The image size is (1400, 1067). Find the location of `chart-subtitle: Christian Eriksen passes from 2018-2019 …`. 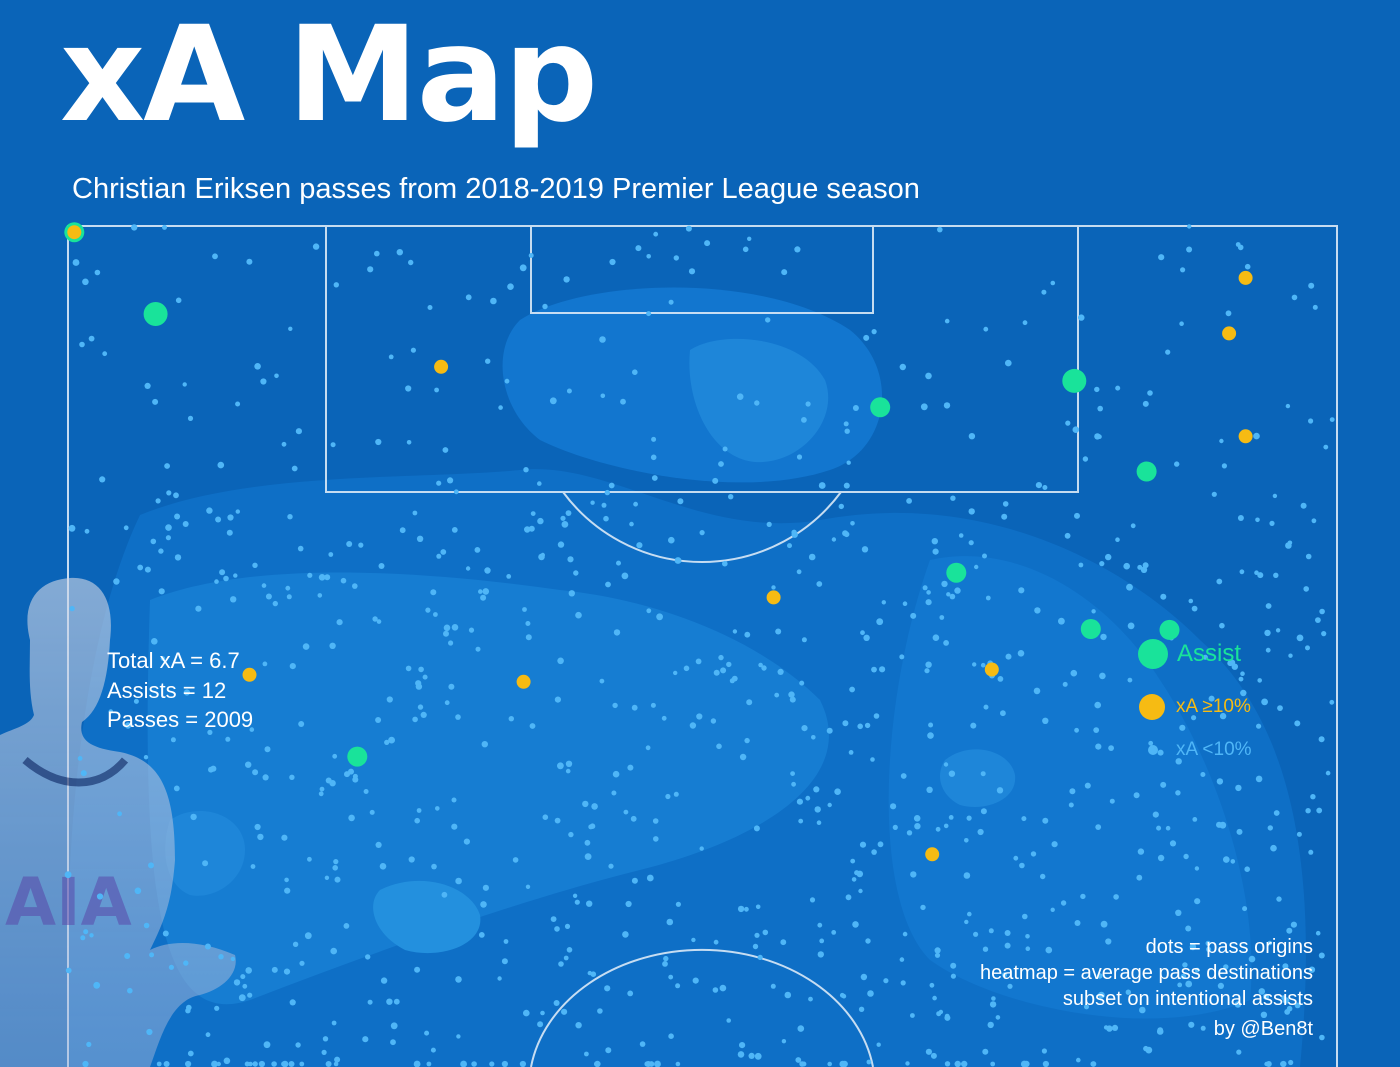

chart-subtitle: Christian Eriksen passes from 2018-2019 … is located at coordinates (496, 189).